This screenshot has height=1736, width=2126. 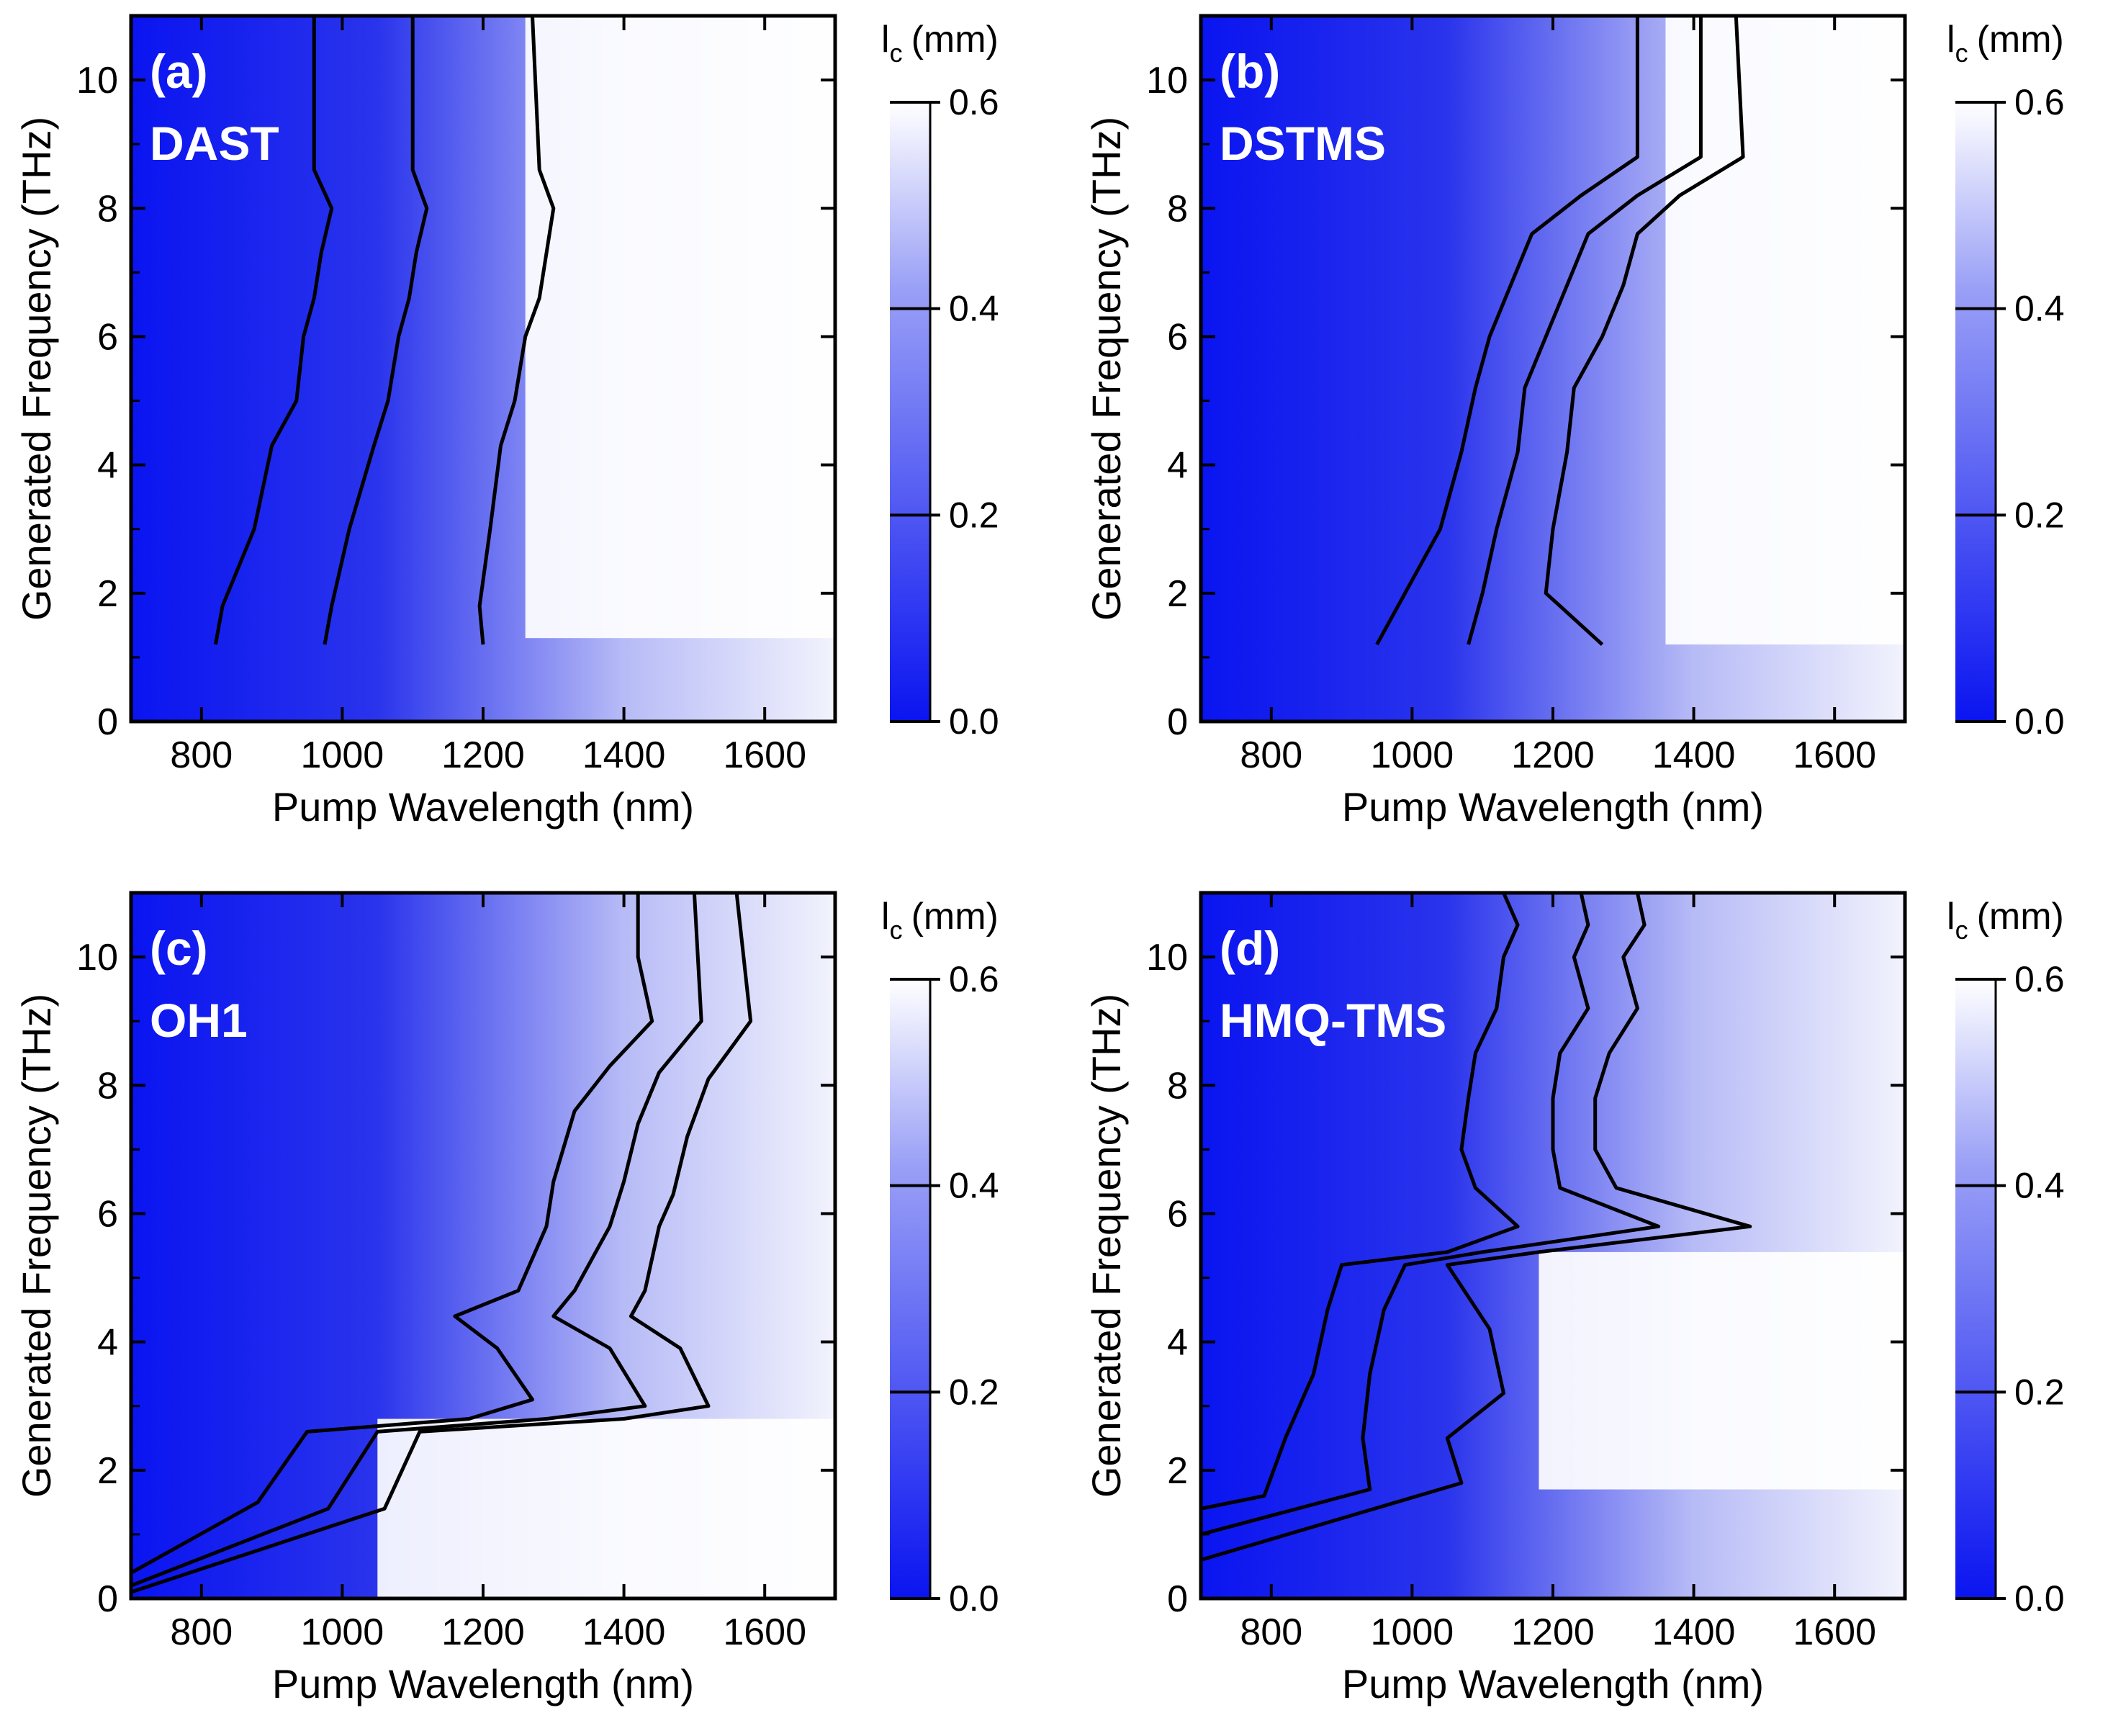 I want to click on panel-label: (d), so click(x=1250, y=949).